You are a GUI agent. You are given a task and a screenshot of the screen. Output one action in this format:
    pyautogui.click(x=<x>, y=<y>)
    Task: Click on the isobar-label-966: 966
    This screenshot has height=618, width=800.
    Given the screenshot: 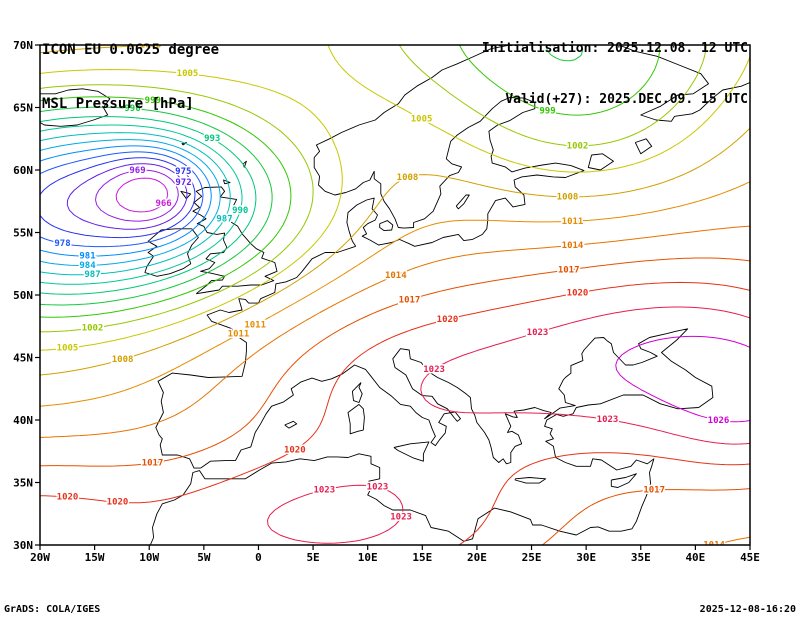 What is the action you would take?
    pyautogui.click(x=163, y=204)
    